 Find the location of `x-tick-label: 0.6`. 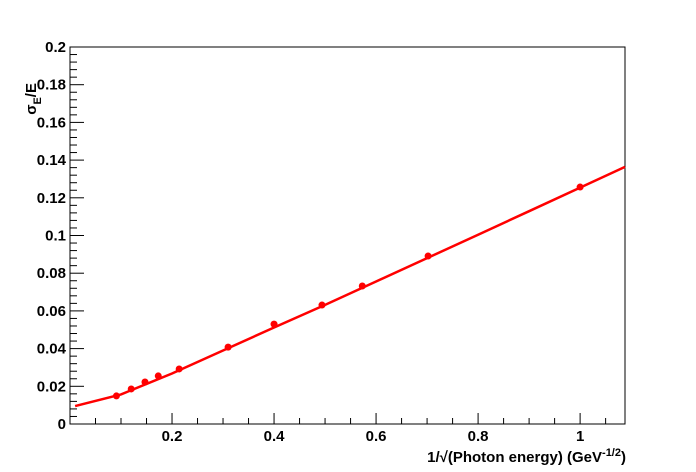

x-tick-label: 0.6 is located at coordinates (376, 436).